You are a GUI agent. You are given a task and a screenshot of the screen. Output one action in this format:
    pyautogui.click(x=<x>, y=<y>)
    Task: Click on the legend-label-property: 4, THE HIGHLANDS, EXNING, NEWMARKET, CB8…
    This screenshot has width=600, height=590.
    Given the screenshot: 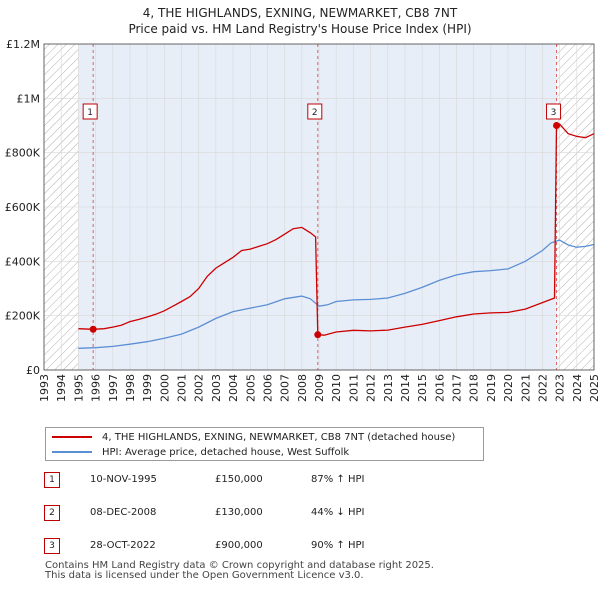 What is the action you would take?
    pyautogui.click(x=279, y=437)
    